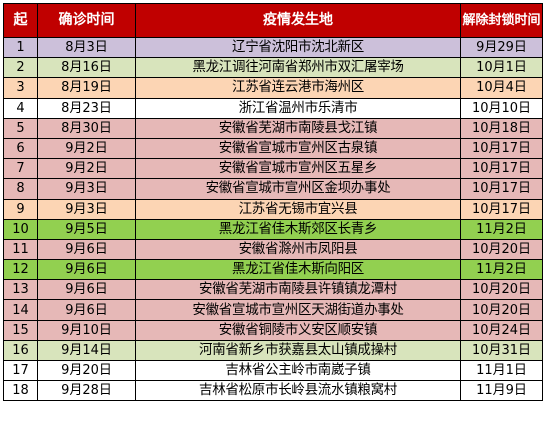 The width and height of the screenshot is (546, 435). Describe the element at coordinates (20, 290) in the screenshot. I see `cell-index: 13` at that location.